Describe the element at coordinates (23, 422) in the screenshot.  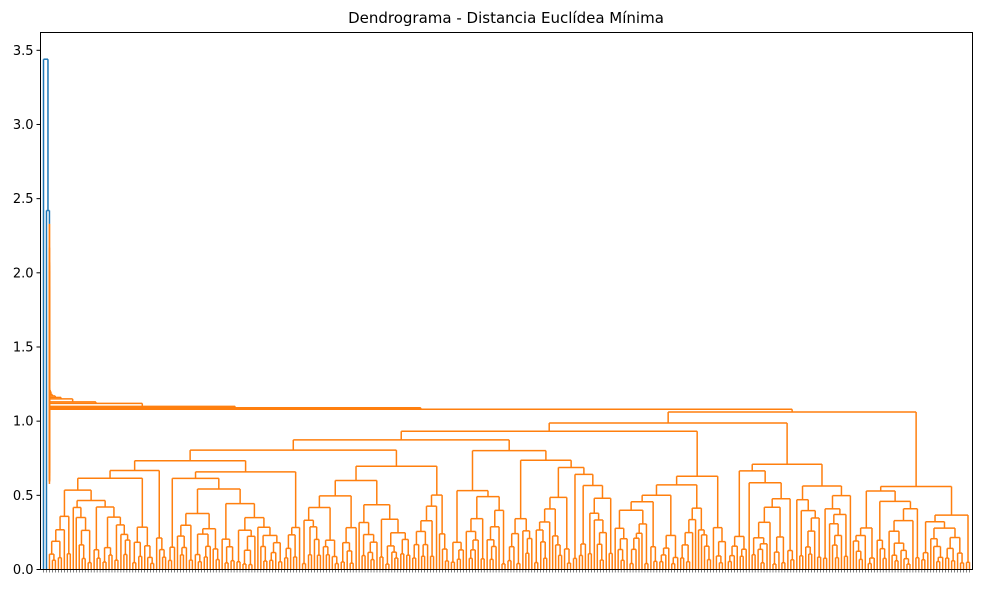
I see `y-tick-label: 1.0` at that location.